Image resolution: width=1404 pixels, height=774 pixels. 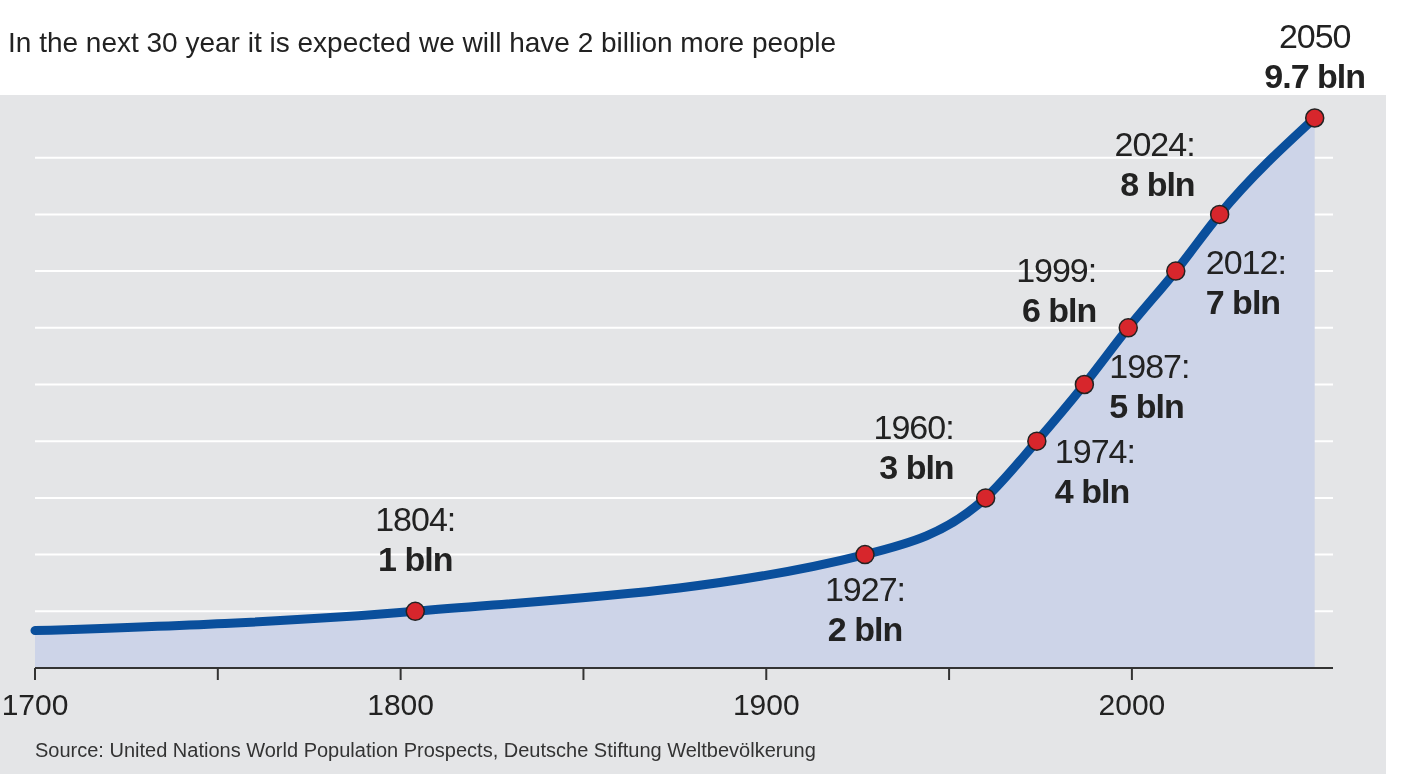 I want to click on annotation: 1960:, so click(x=913, y=426).